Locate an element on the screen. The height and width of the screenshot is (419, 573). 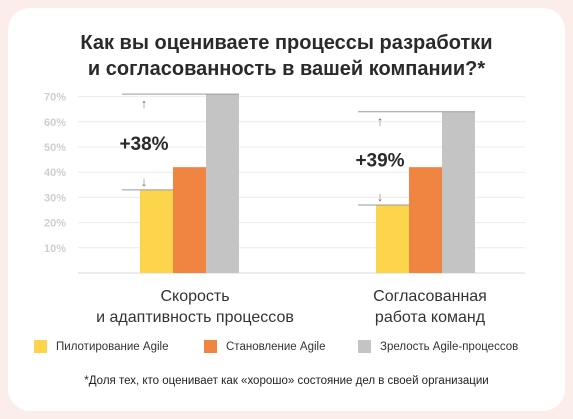
category-label-teams-line2: работа команд is located at coordinates (430, 317).